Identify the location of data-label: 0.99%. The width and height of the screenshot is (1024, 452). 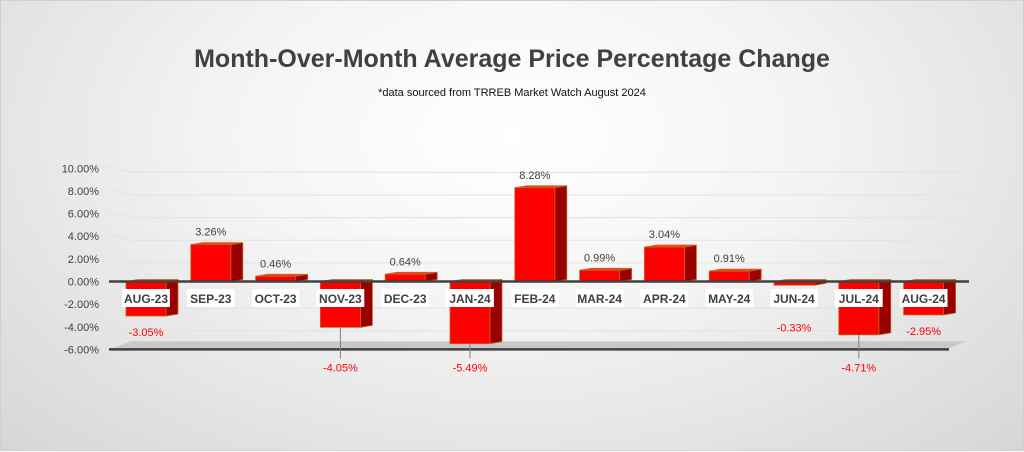
(599, 258).